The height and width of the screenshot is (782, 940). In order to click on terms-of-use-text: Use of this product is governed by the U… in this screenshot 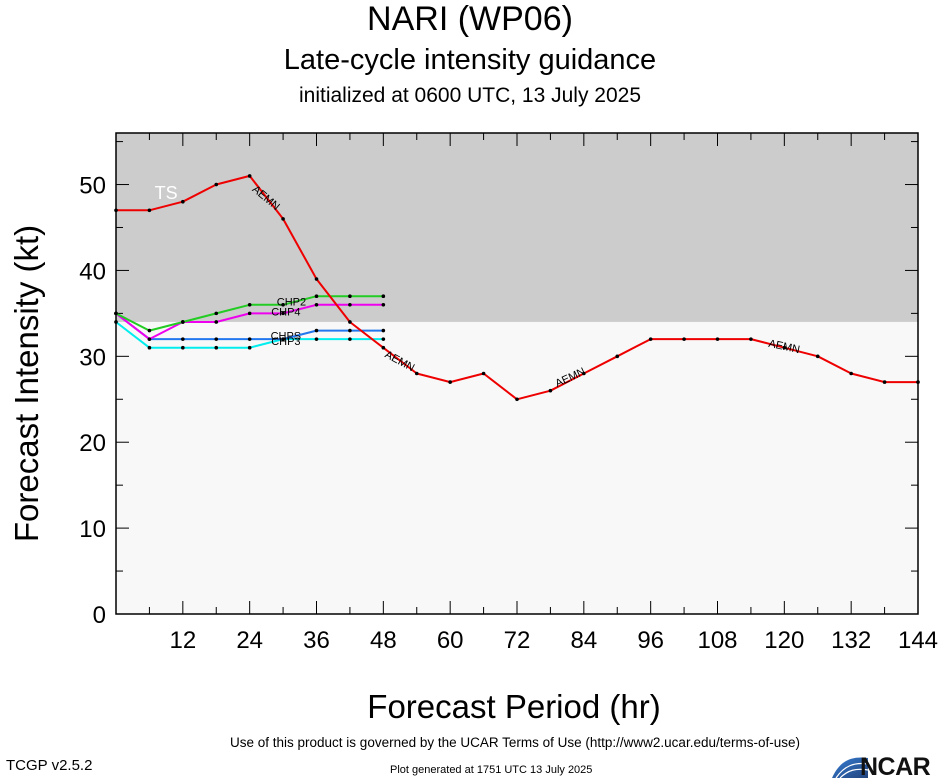, I will do `click(515, 742)`.